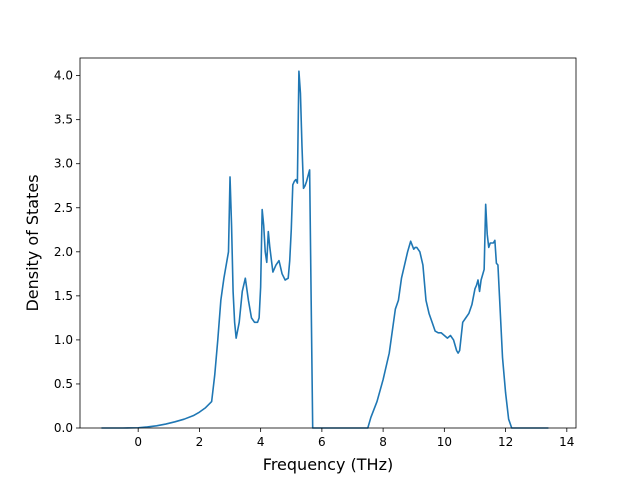 The image size is (640, 480). What do you see at coordinates (63, 76) in the screenshot?
I see `y-tick-label: 4.0` at bounding box center [63, 76].